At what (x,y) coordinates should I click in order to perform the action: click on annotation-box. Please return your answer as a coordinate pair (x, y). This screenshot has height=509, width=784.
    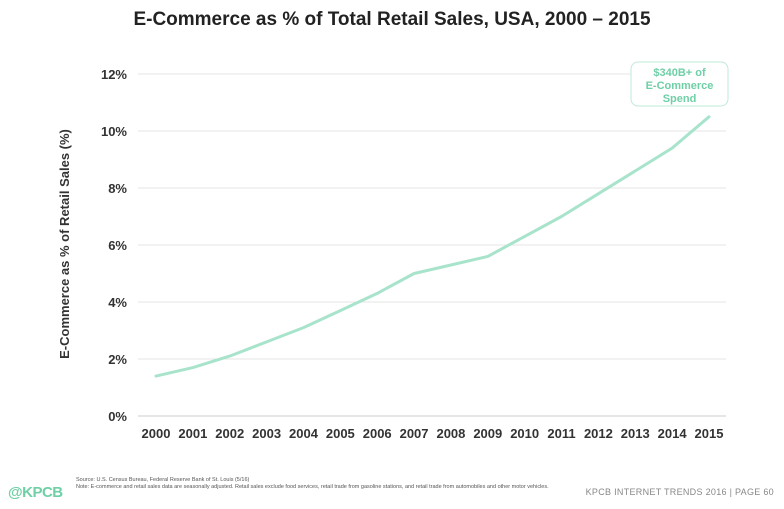
    Looking at the image, I should click on (679, 84).